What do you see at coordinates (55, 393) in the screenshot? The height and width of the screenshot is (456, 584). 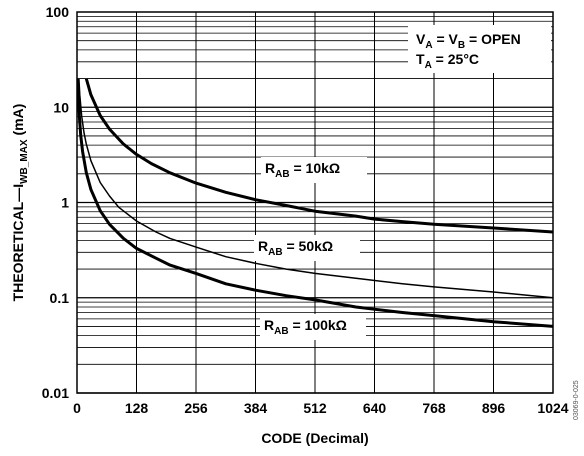 I see `y-tick-label: 0.01` at bounding box center [55, 393].